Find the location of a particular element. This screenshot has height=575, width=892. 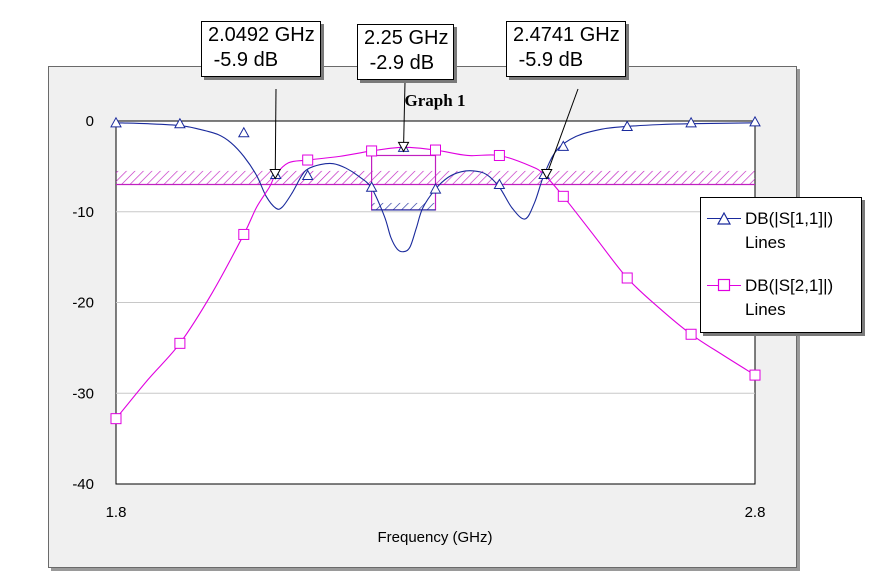

legend-s21-sub: Lines is located at coordinates (765, 309).